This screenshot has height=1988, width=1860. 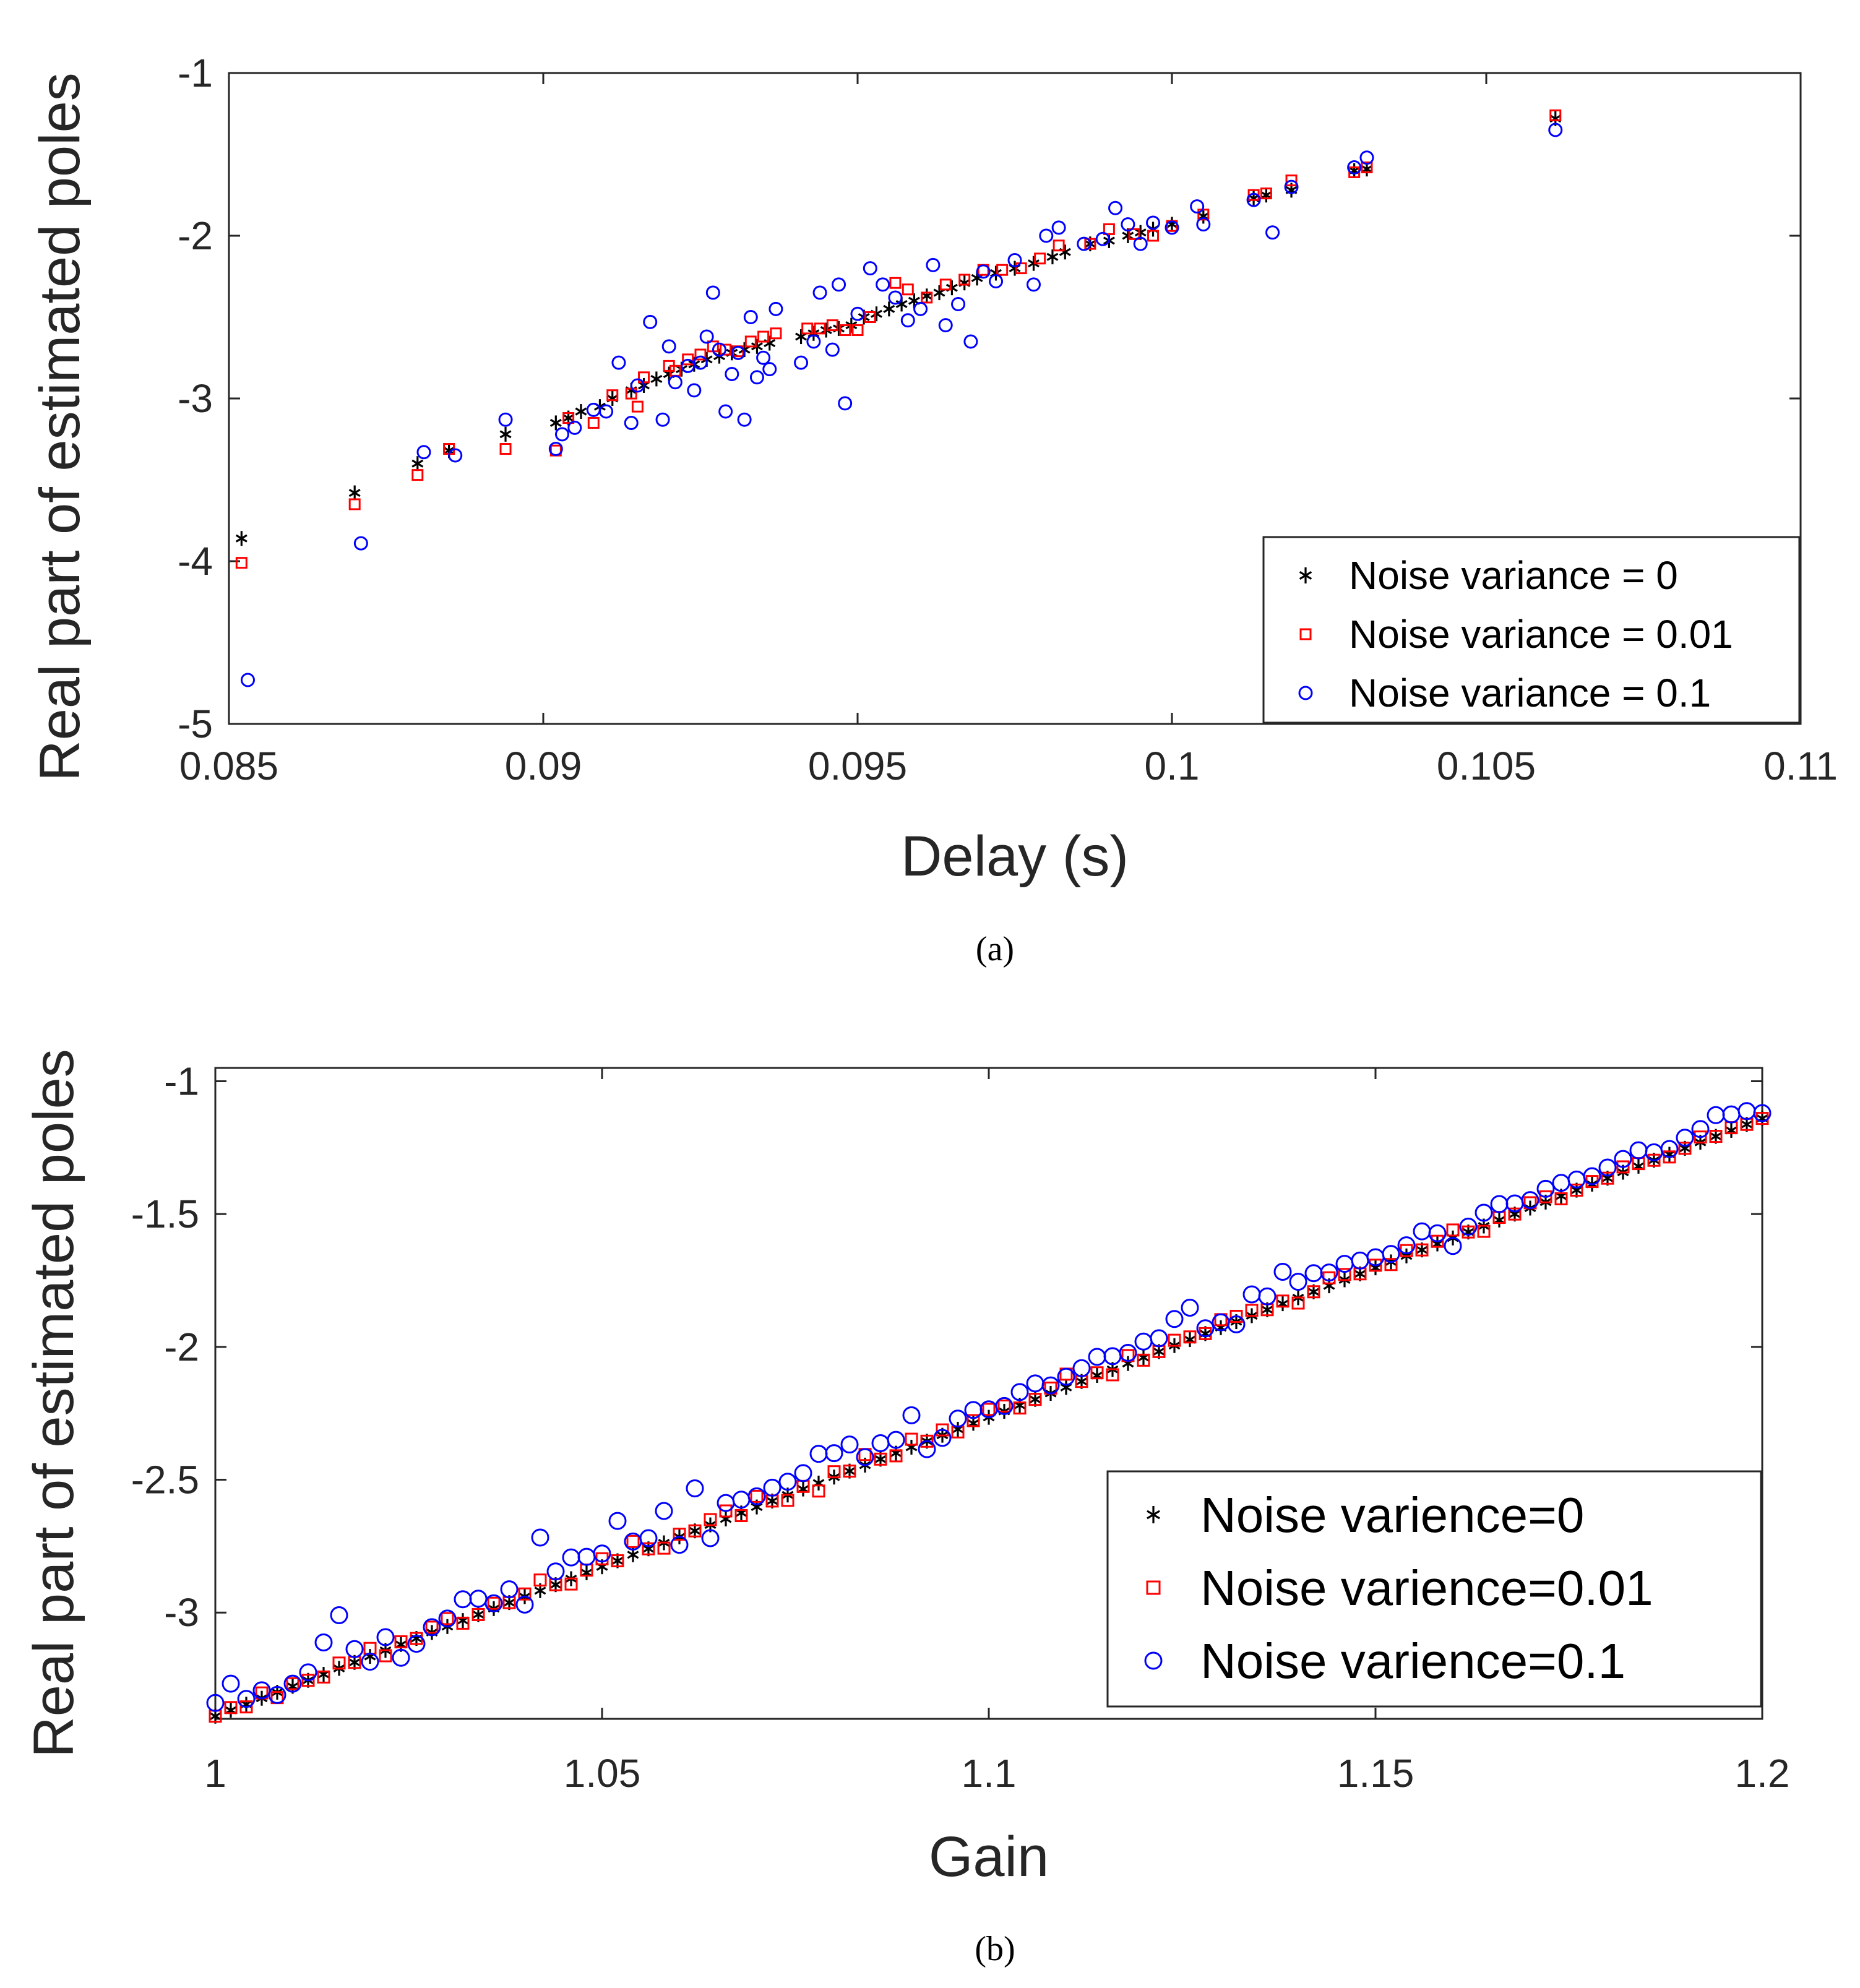 I want to click on a-y-tick-label: -1, so click(x=196, y=73).